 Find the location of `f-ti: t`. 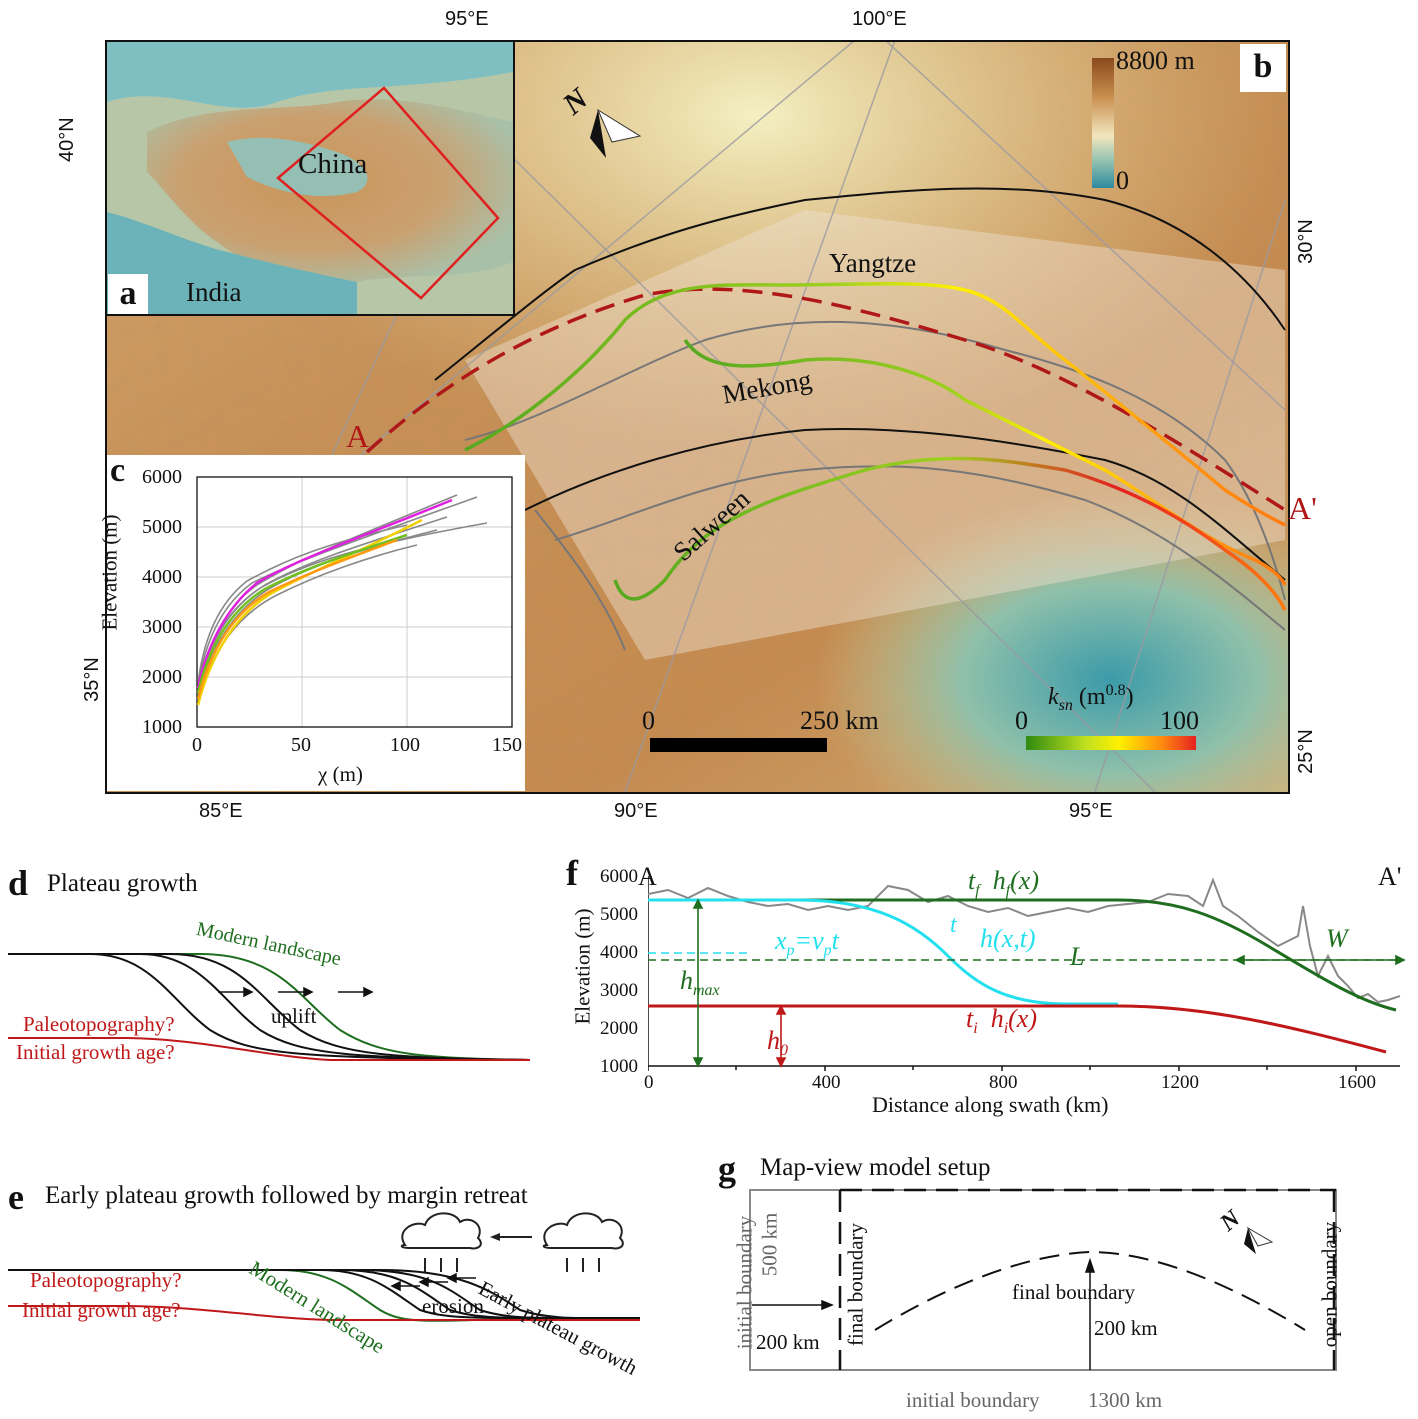

f-ti: t is located at coordinates (970, 1018).